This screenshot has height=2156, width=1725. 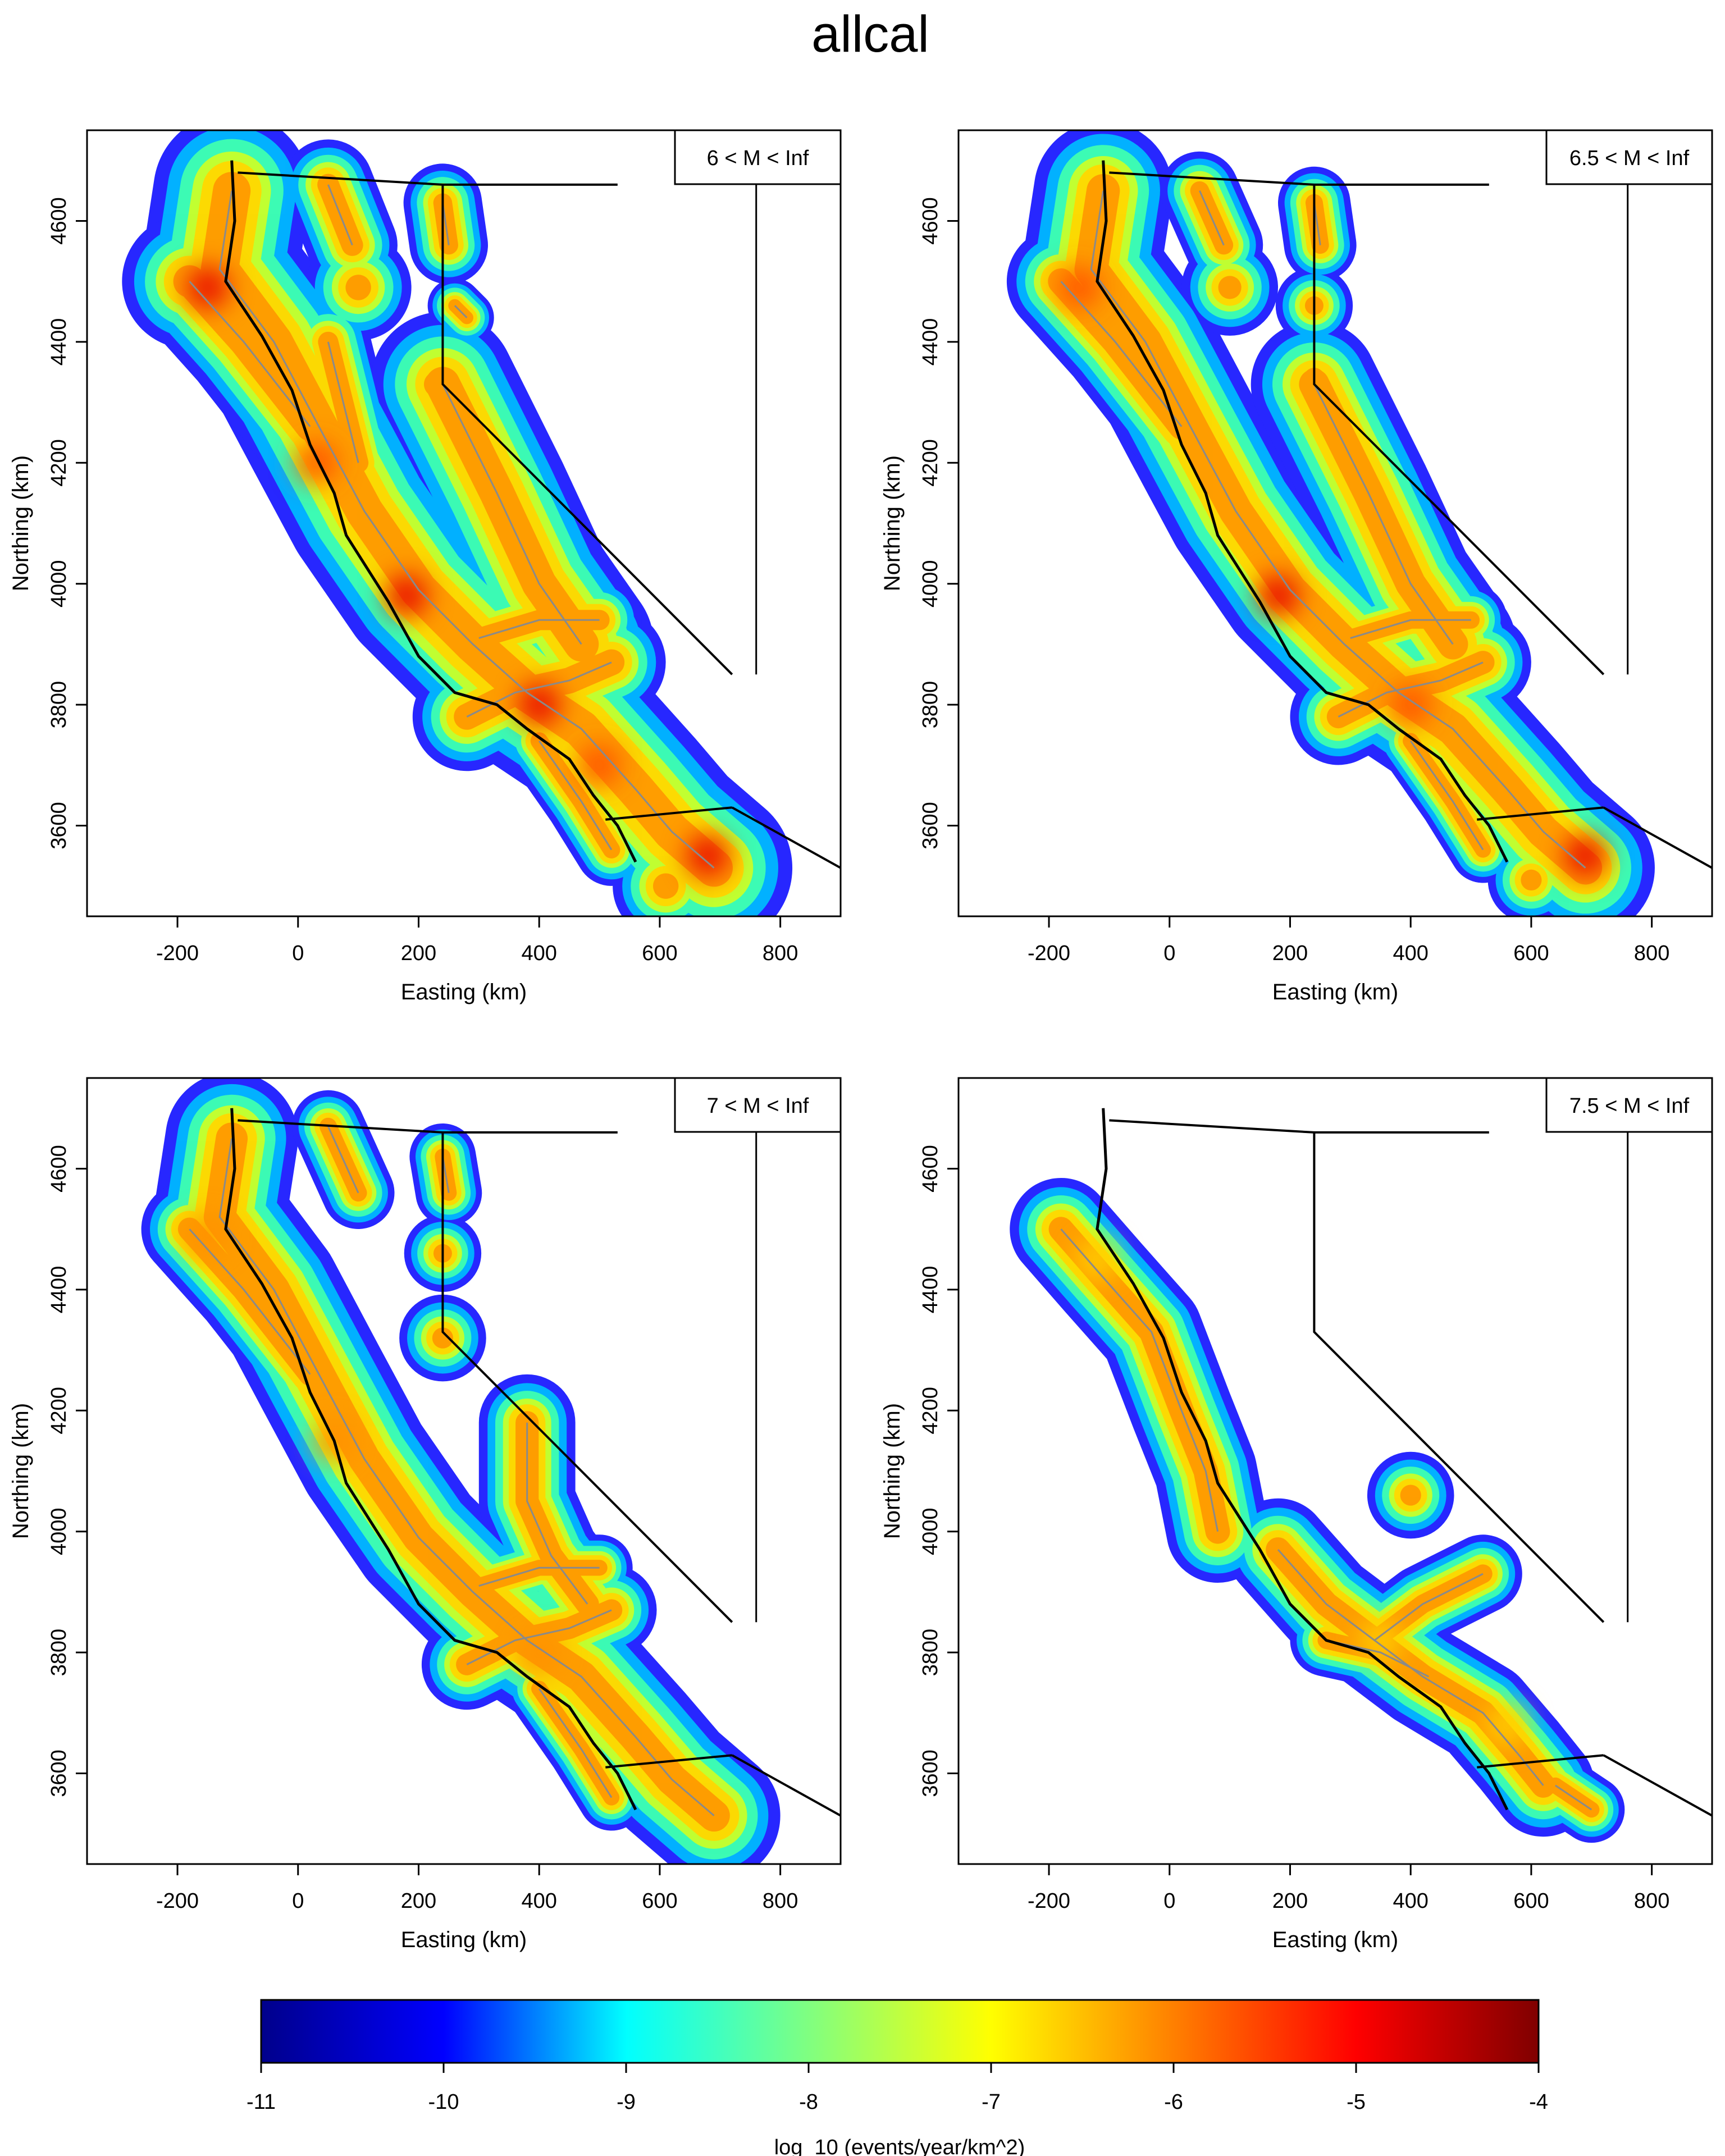 I want to click on colorbar-tick-label: -9, so click(x=626, y=2102).